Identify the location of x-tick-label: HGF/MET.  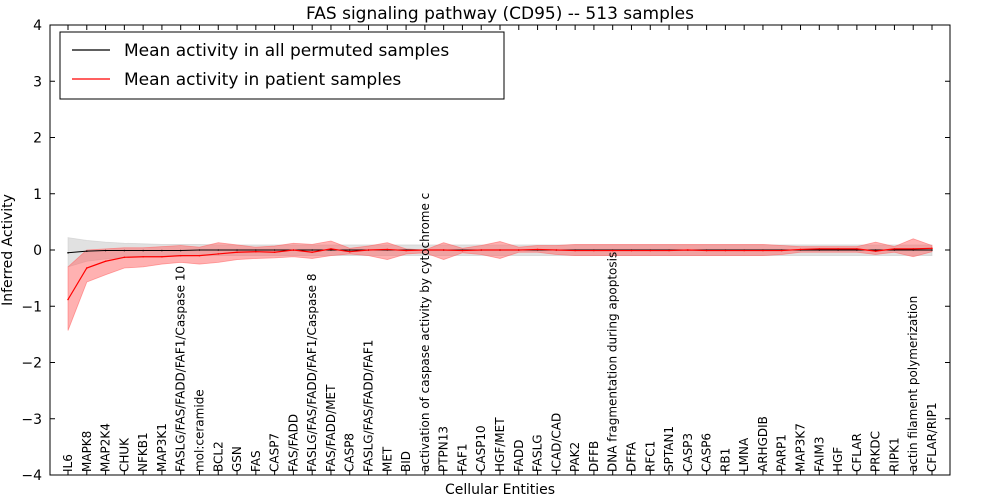
(500, 444).